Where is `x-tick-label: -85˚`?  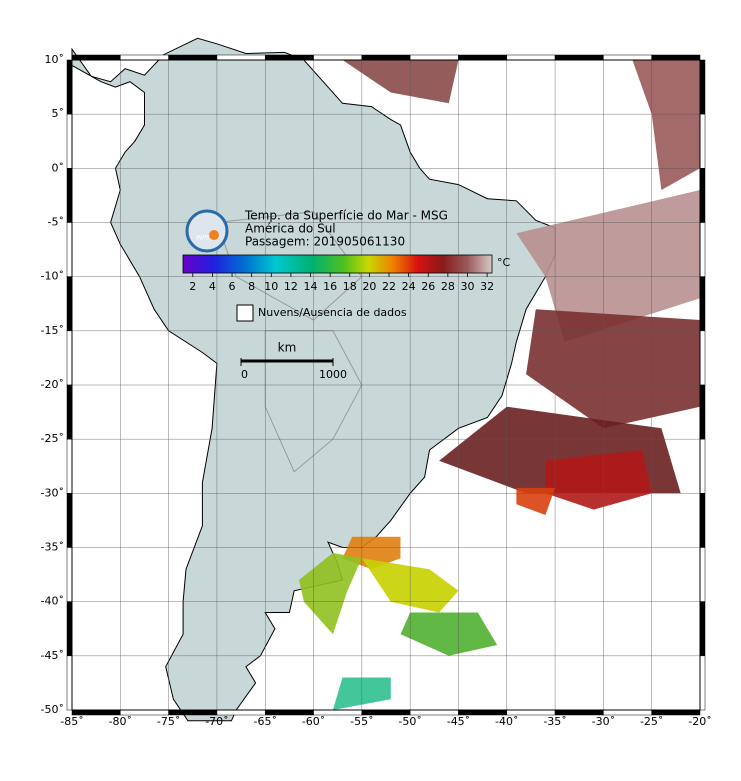 x-tick-label: -85˚ is located at coordinates (71, 721).